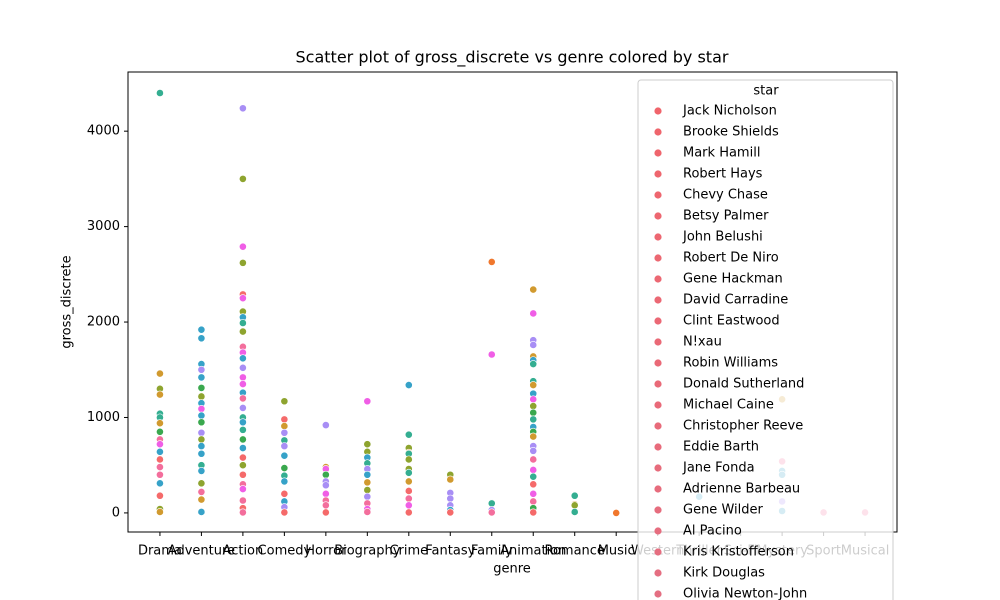  I want to click on legend-label: Al Pacino, so click(712, 531).